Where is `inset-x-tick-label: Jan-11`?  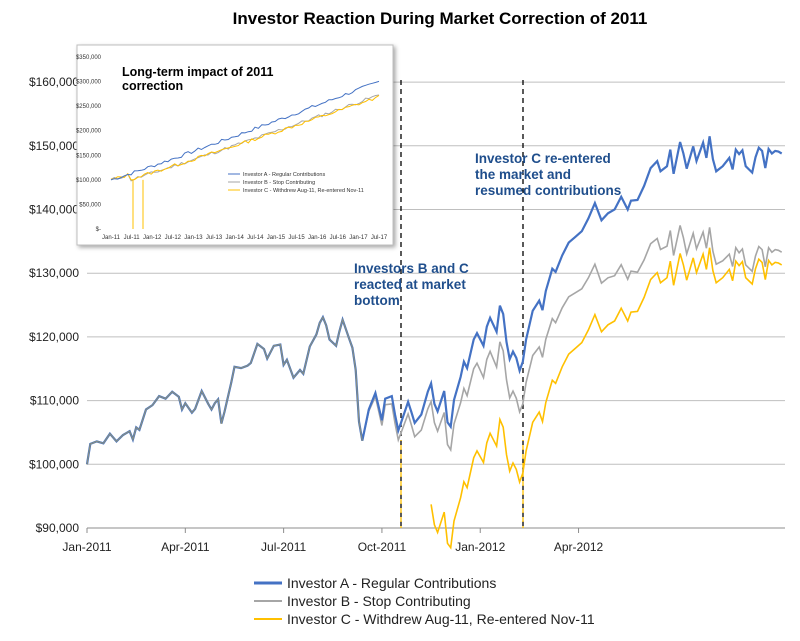
inset-x-tick-label: Jan-11 is located at coordinates (111, 238).